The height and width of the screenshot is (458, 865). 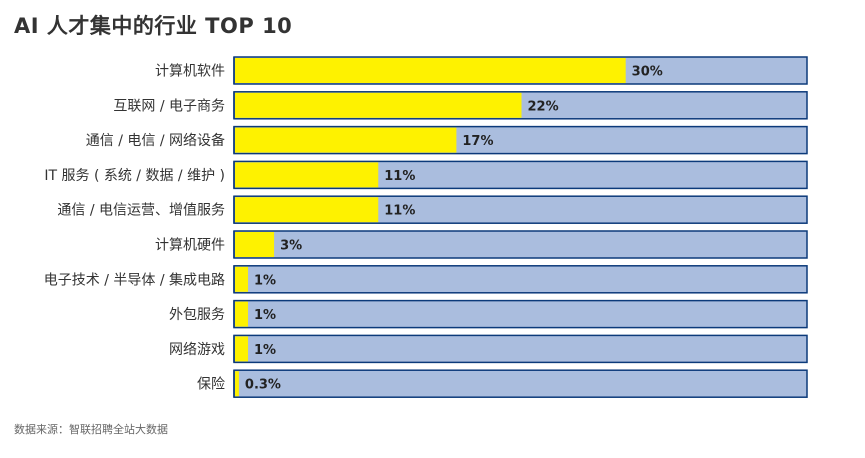 I want to click on category-label: 保险, so click(x=211, y=385).